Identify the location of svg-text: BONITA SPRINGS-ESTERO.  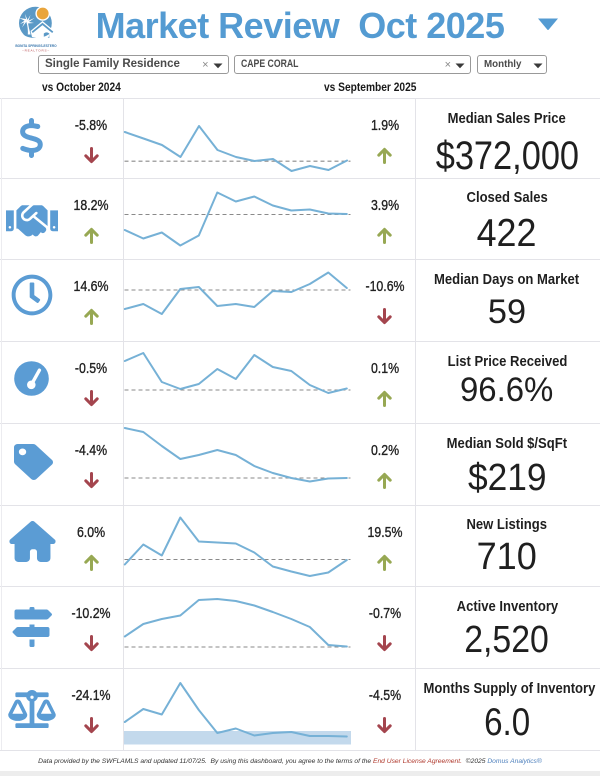
(36, 46).